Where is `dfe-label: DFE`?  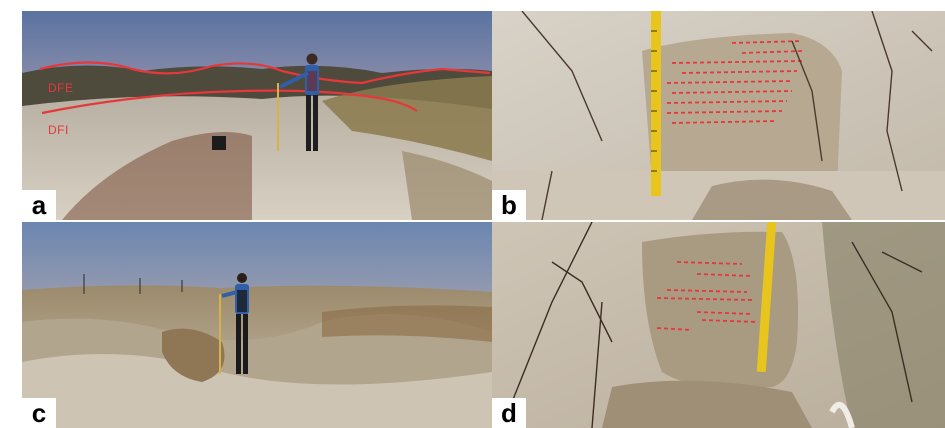 dfe-label: DFE is located at coordinates (61, 88).